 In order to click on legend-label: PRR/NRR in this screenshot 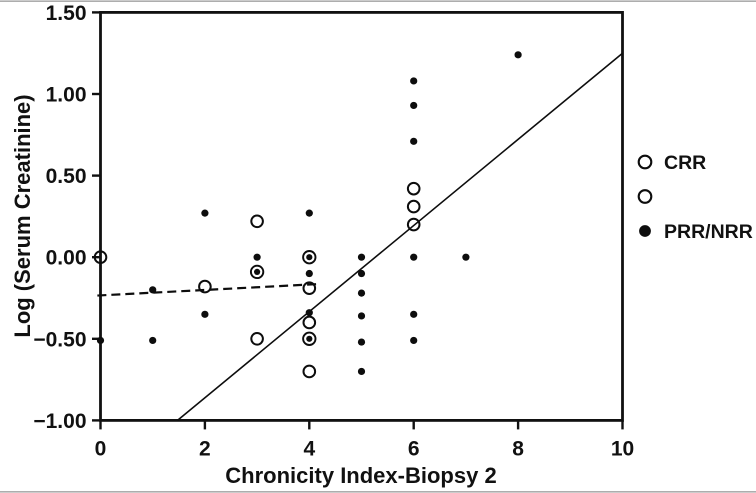, I will do `click(708, 232)`.